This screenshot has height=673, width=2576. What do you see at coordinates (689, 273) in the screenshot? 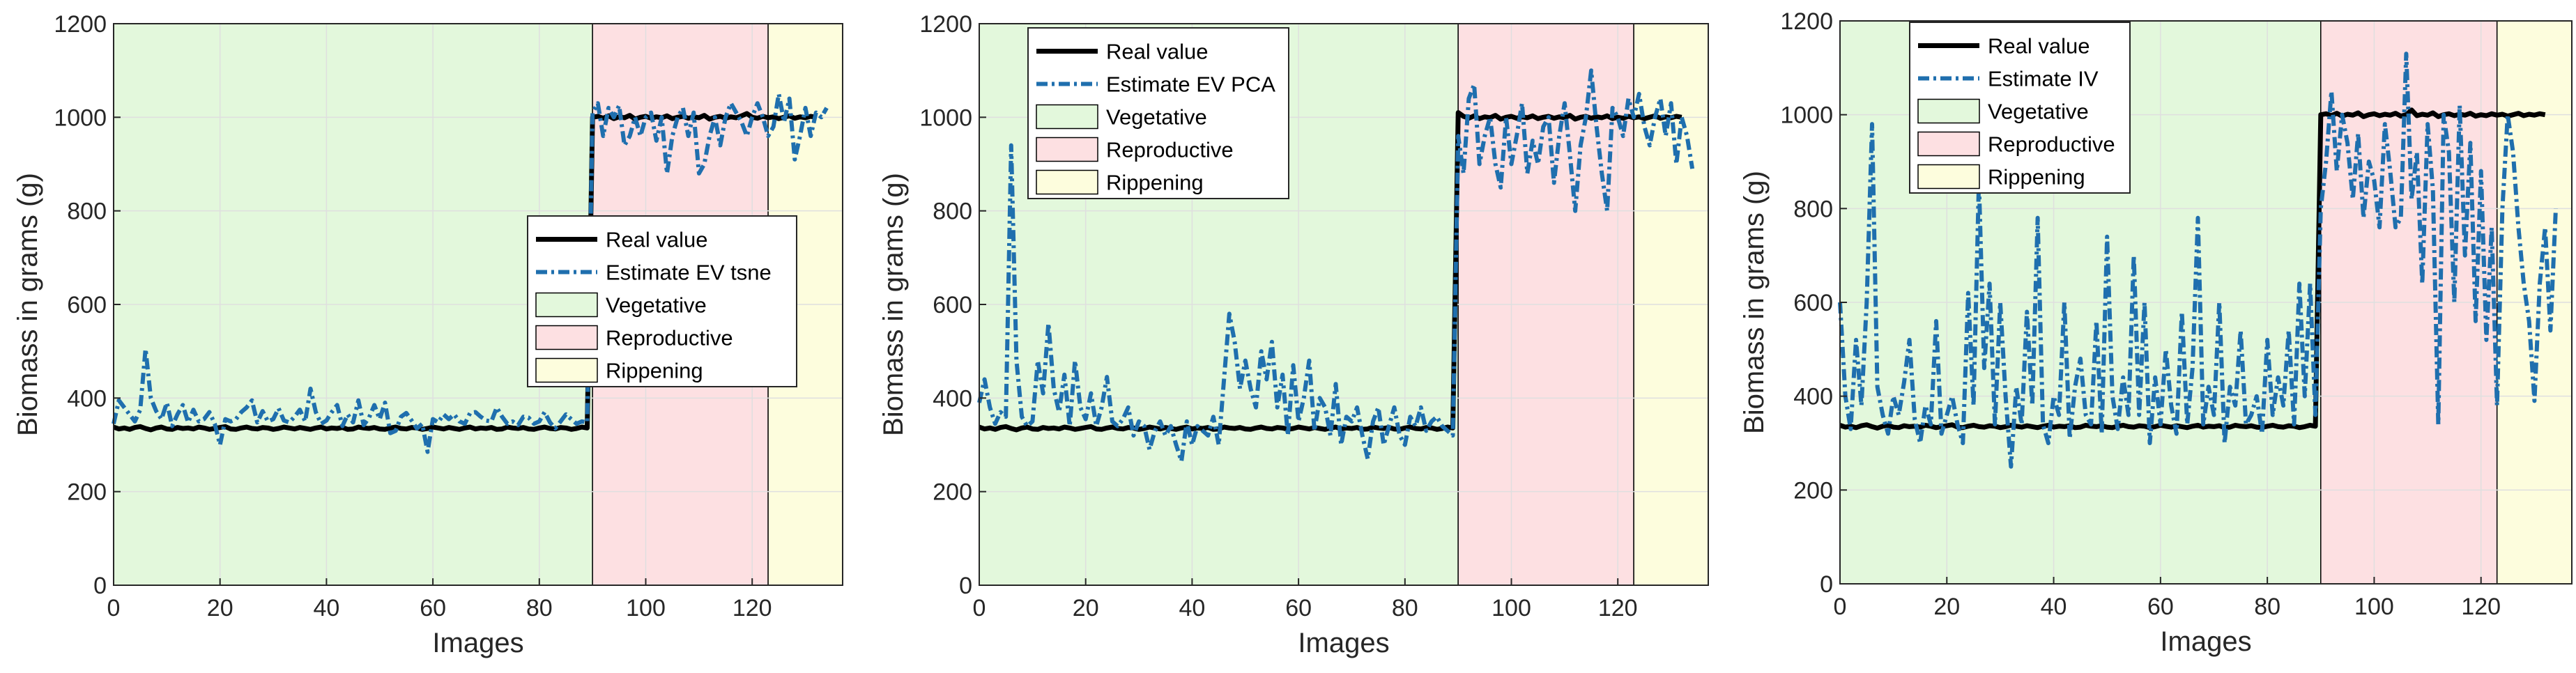
I see `legend-entry: Estimate EV tsne` at bounding box center [689, 273].